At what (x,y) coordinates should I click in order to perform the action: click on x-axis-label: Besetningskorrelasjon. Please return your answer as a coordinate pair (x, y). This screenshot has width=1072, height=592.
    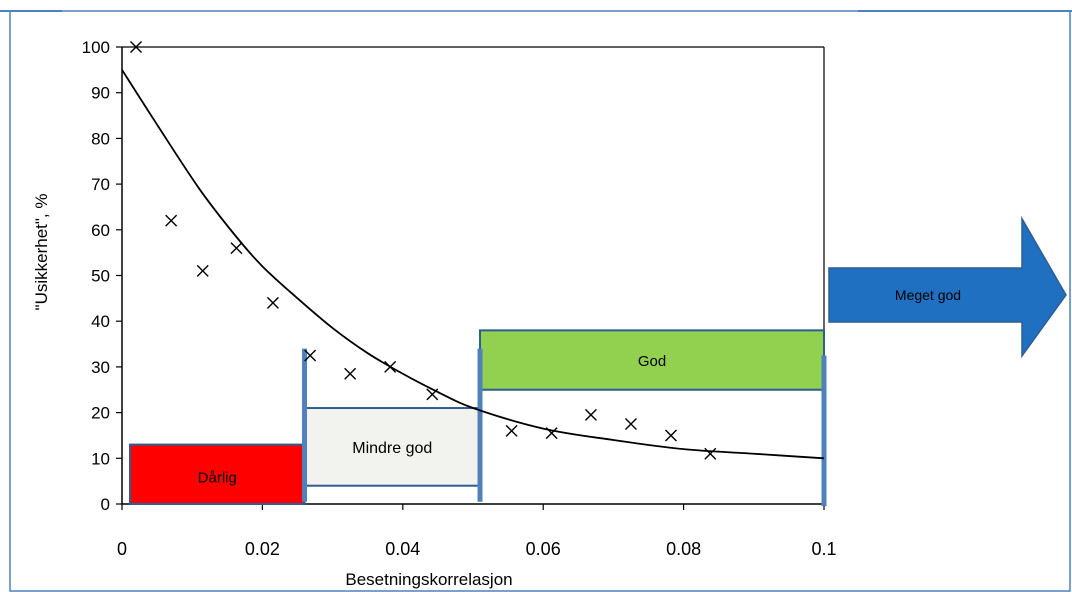
    Looking at the image, I should click on (428, 579).